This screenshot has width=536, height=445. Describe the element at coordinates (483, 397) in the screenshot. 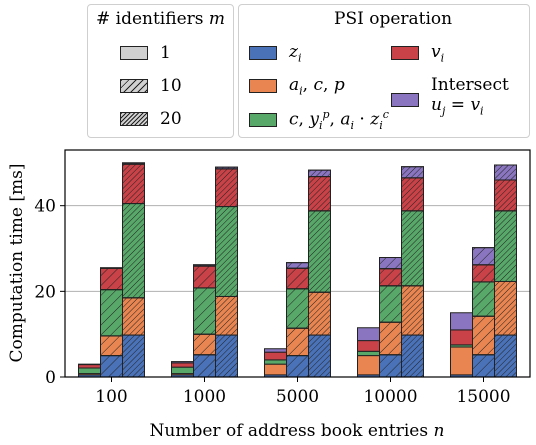

I see `x-tick-label: 15000` at that location.